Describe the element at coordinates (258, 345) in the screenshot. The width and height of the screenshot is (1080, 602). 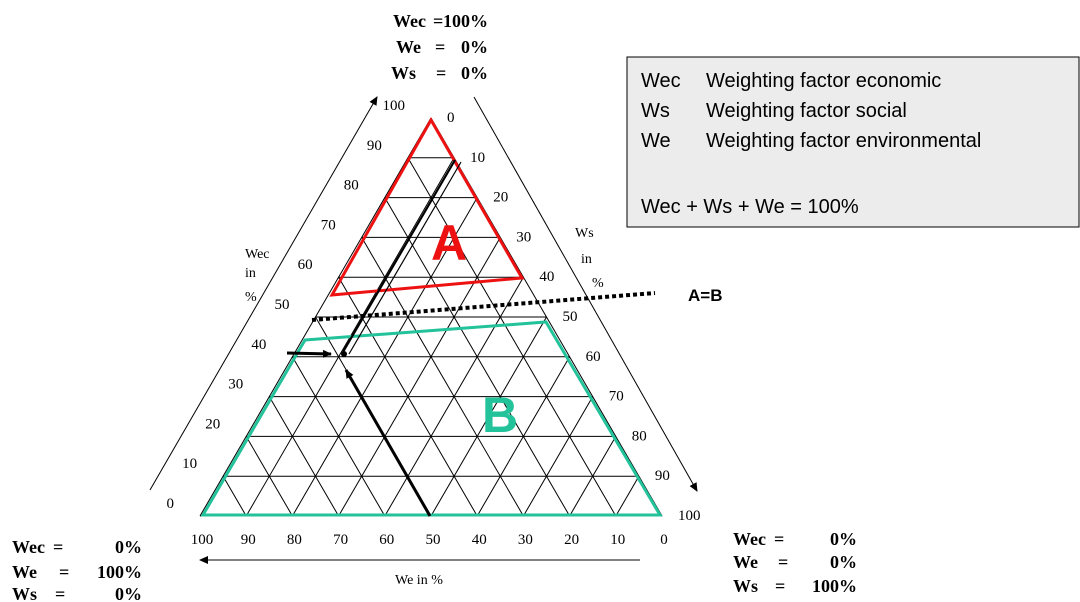
I see `wec-tick: 40` at that location.